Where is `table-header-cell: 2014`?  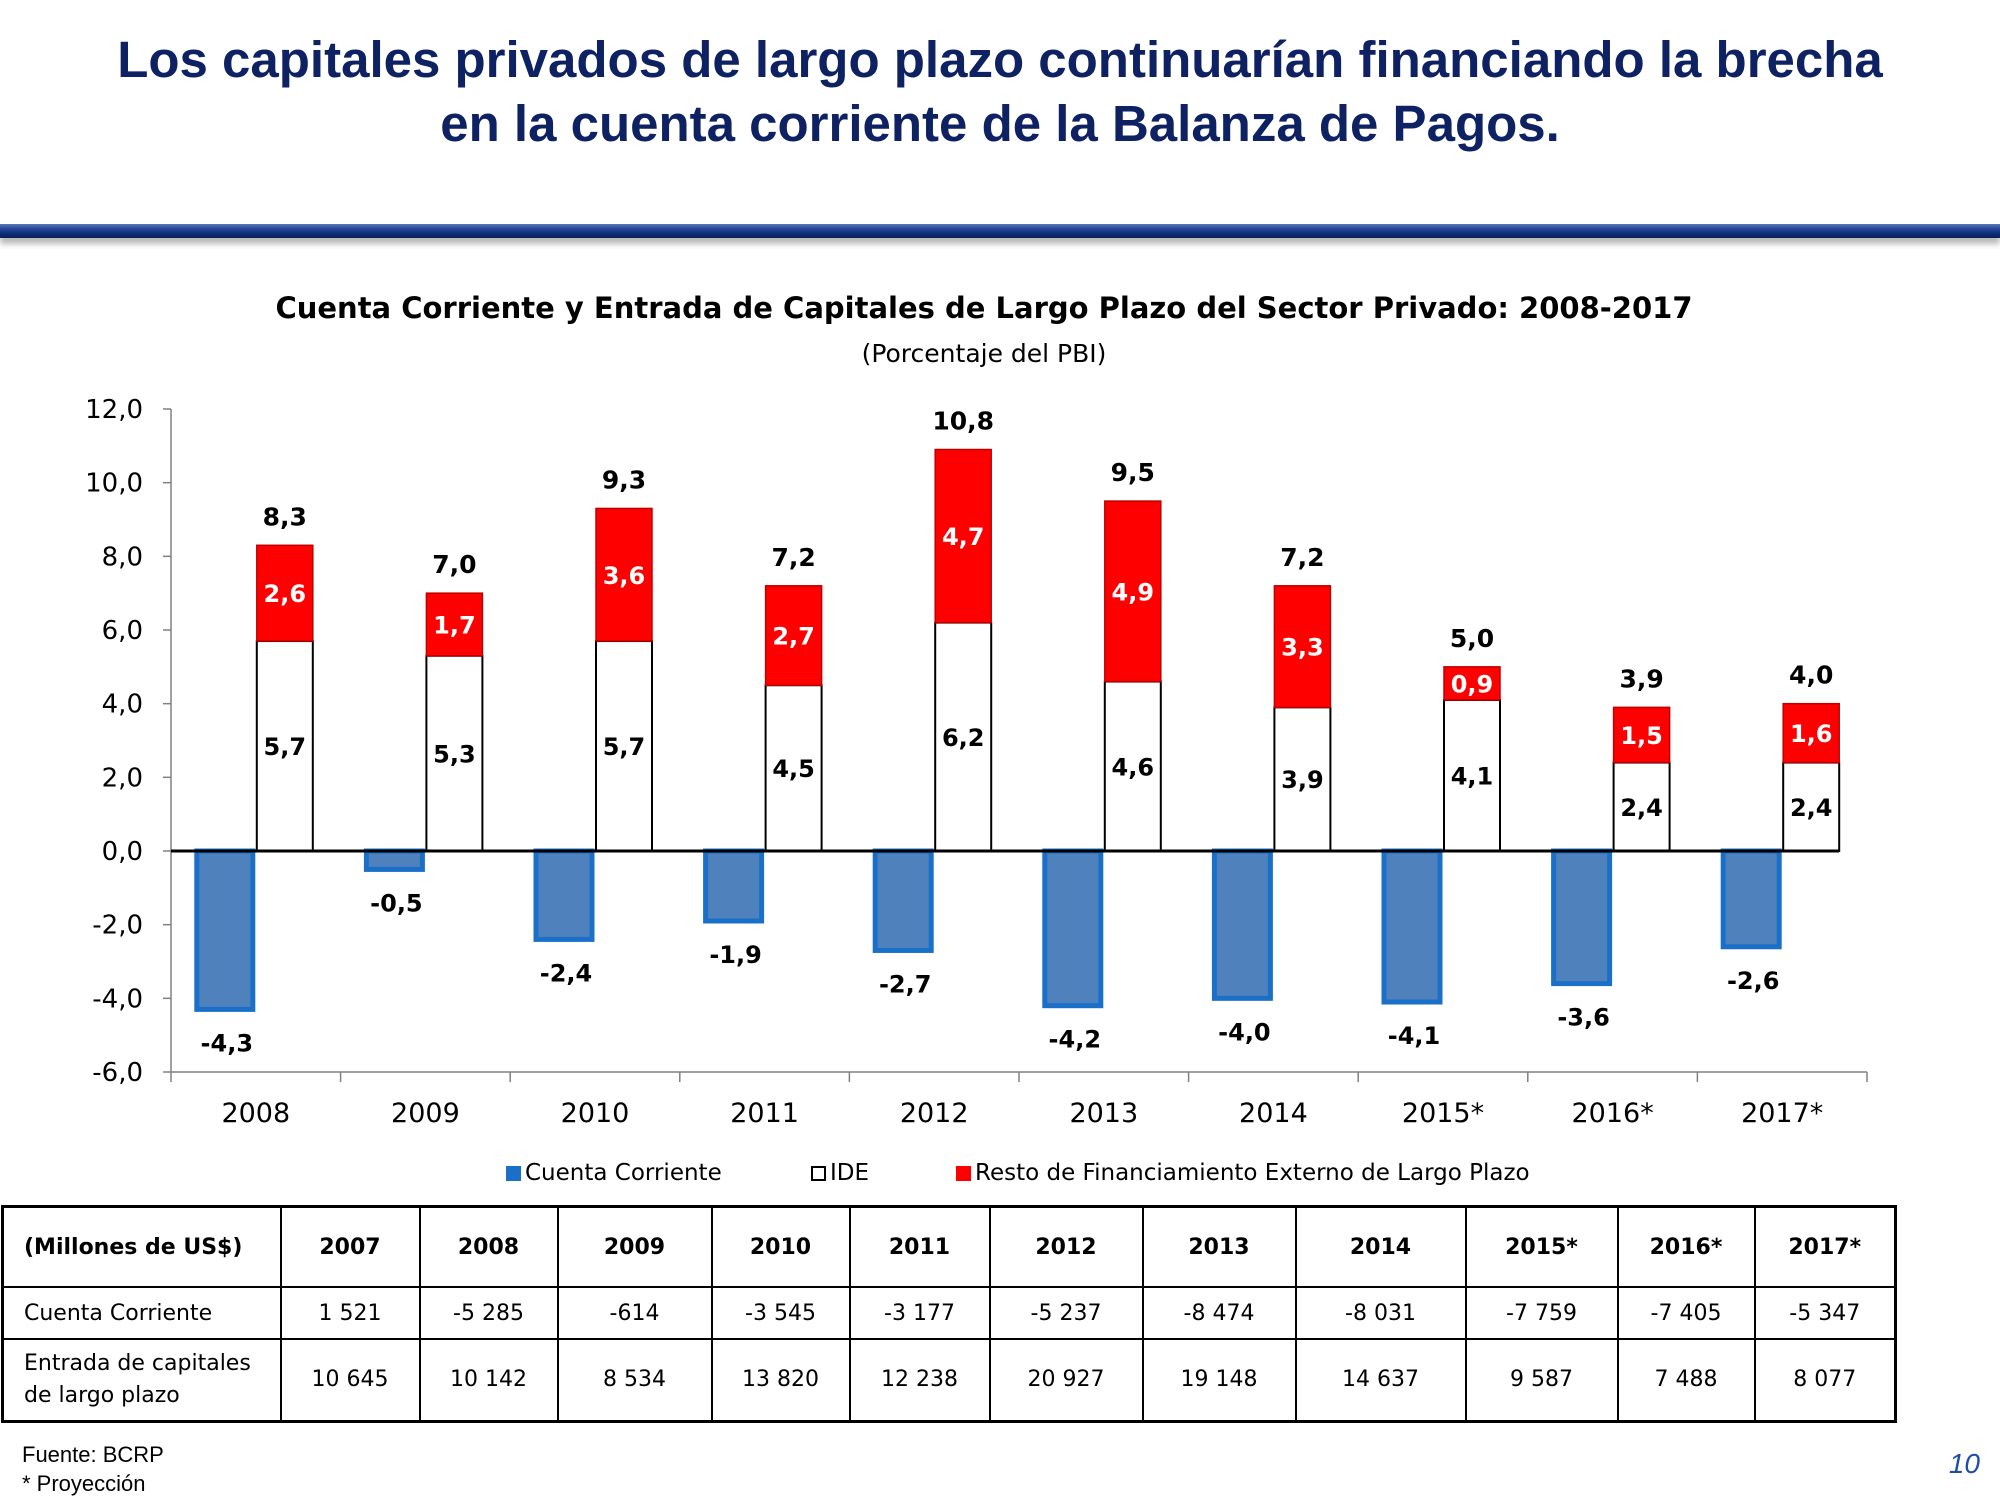 table-header-cell: 2014 is located at coordinates (1380, 1246).